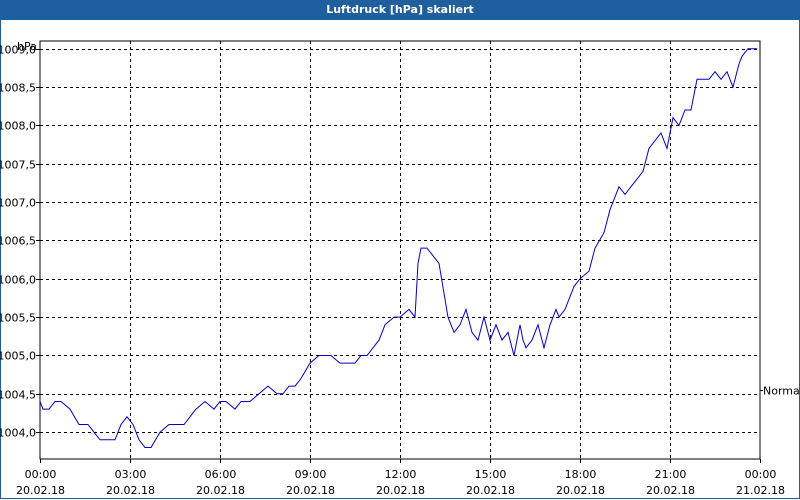 The height and width of the screenshot is (500, 800). What do you see at coordinates (131, 474) in the screenshot?
I see `x-tick-time-label: 03:00` at bounding box center [131, 474].